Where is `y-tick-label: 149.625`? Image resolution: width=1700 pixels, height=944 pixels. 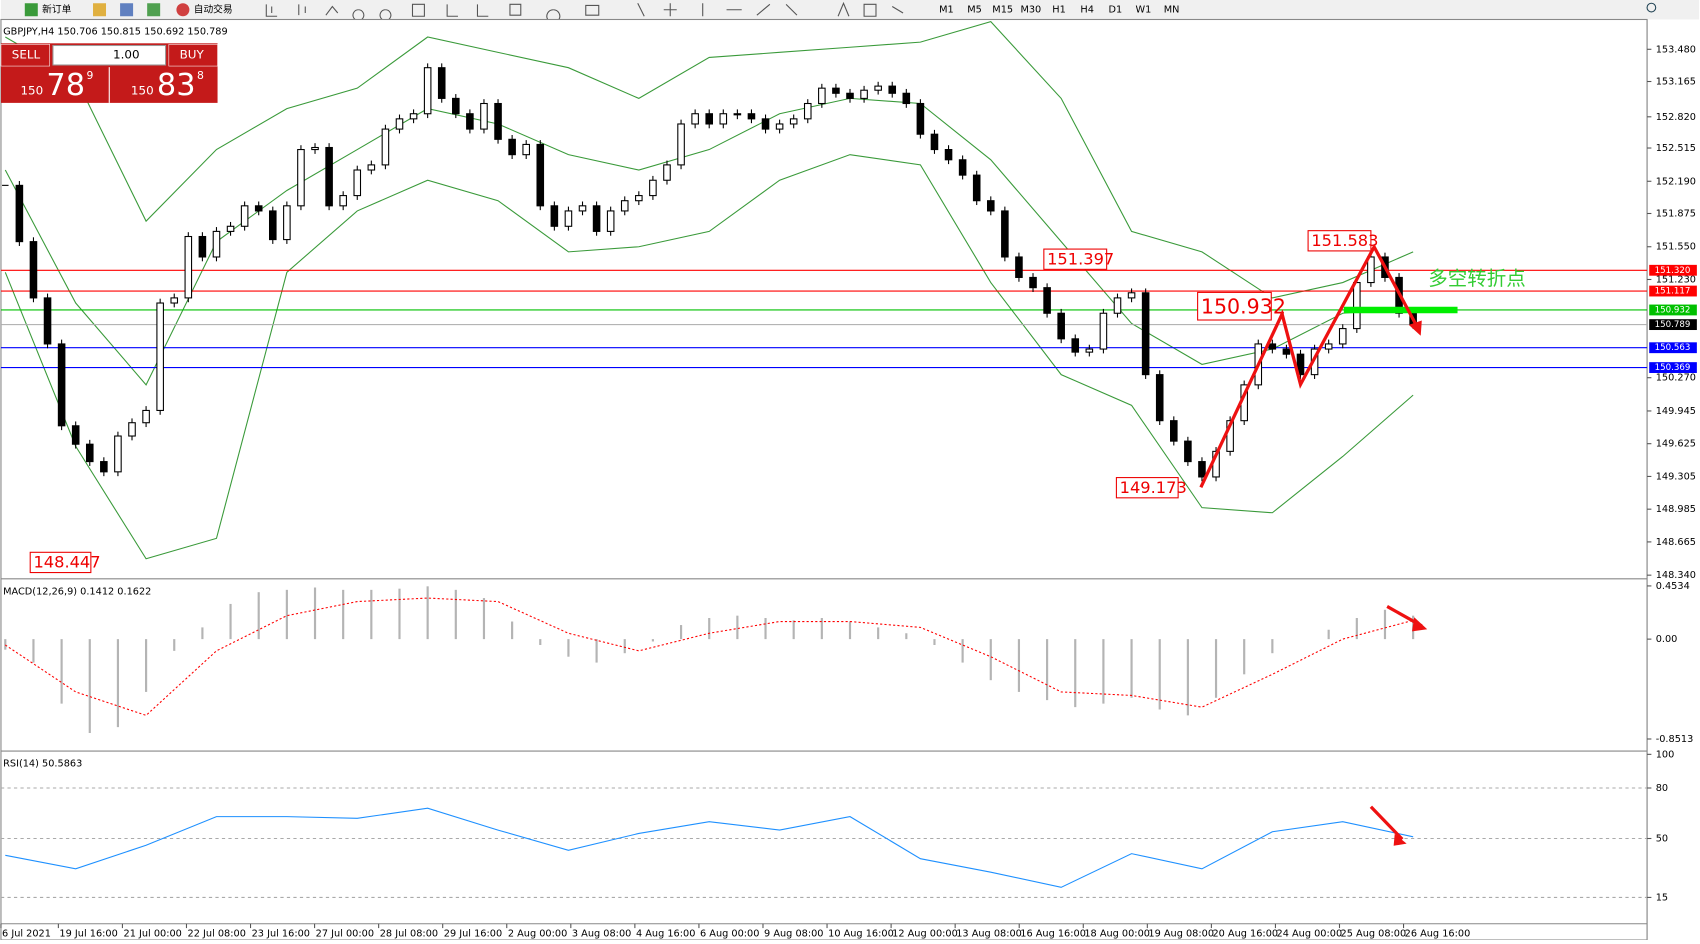
y-tick-label: 149.625 is located at coordinates (1676, 444).